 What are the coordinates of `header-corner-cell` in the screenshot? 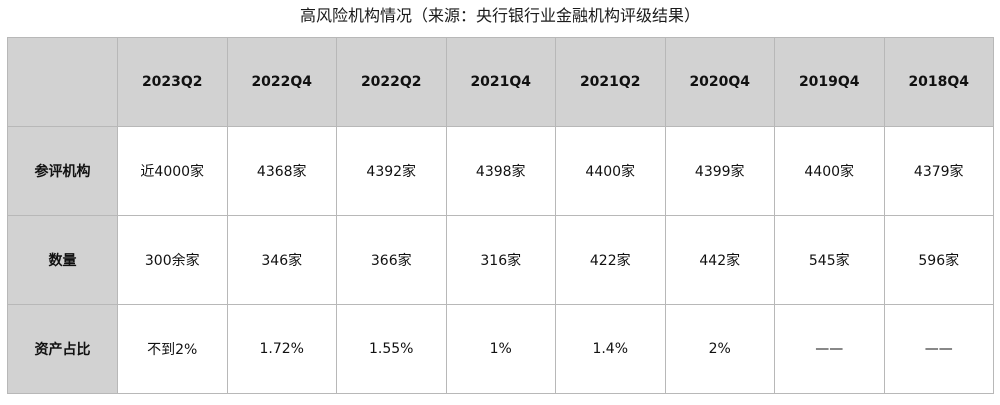 It's located at (62, 82).